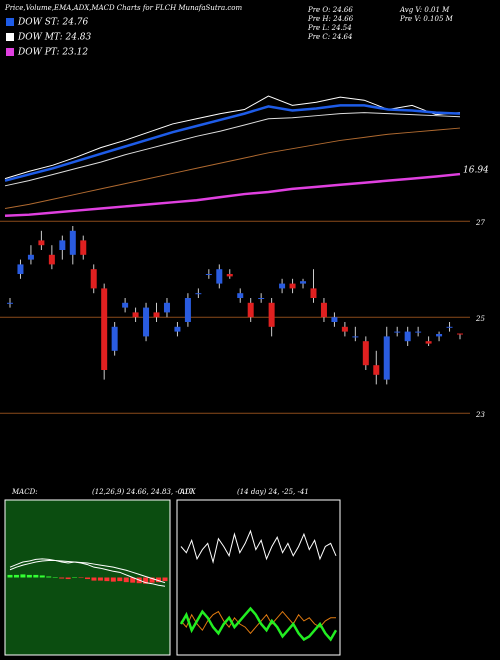  I want to click on info-text: Pre C: 24.64, so click(329, 37).